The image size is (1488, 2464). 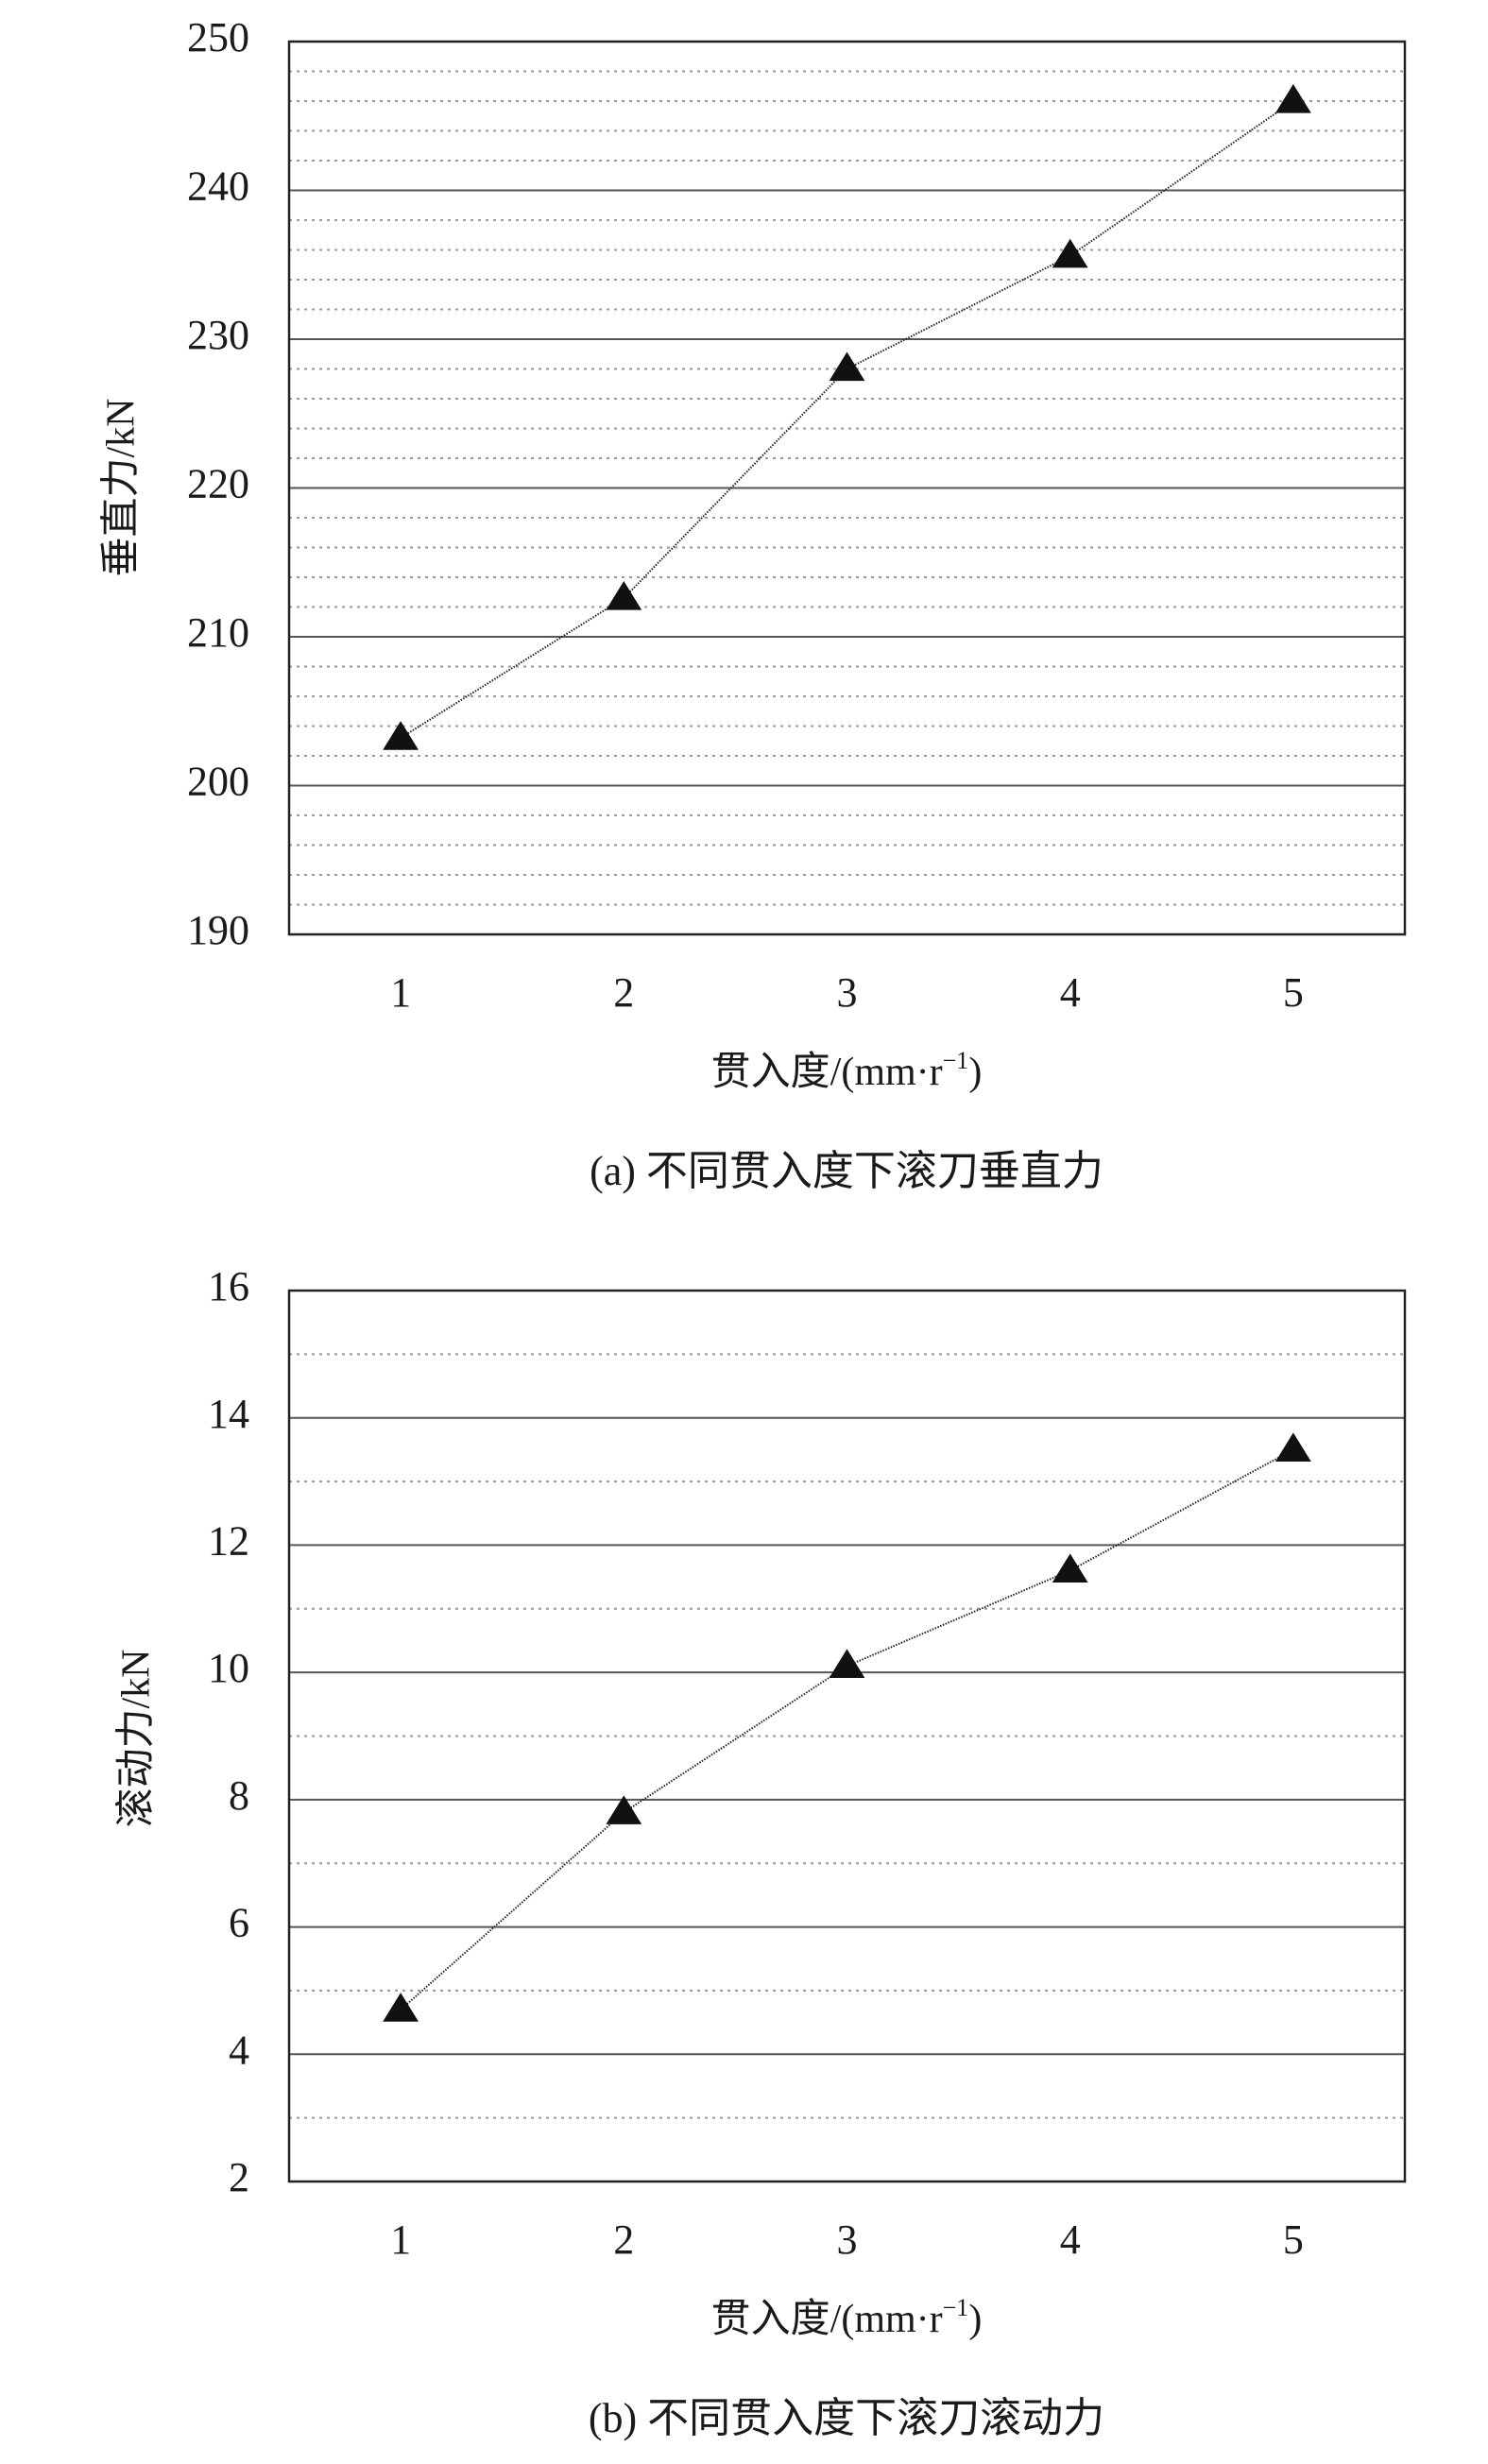 I want to click on y-axis-tick-labels: 190 200 210 220 230 240 250, so click(x=218, y=483).